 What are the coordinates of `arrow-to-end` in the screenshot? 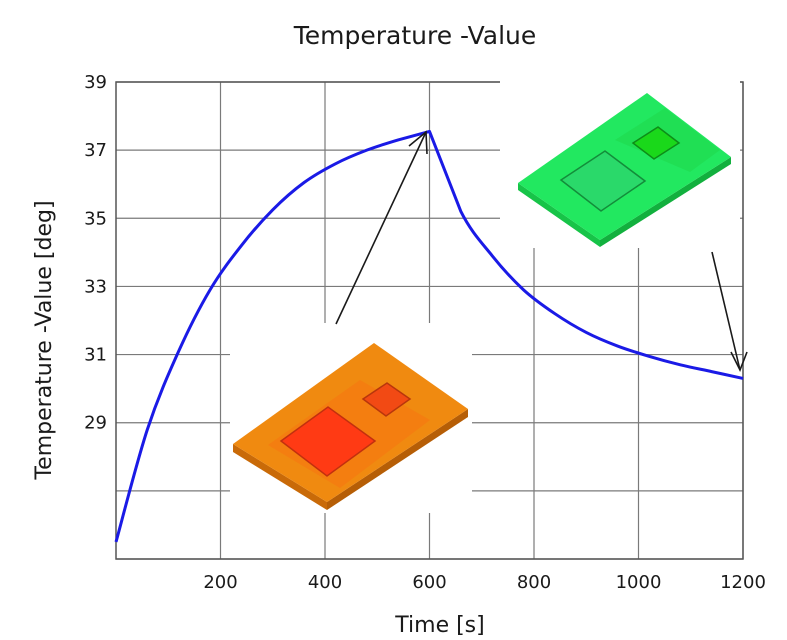 It's located at (726, 311).